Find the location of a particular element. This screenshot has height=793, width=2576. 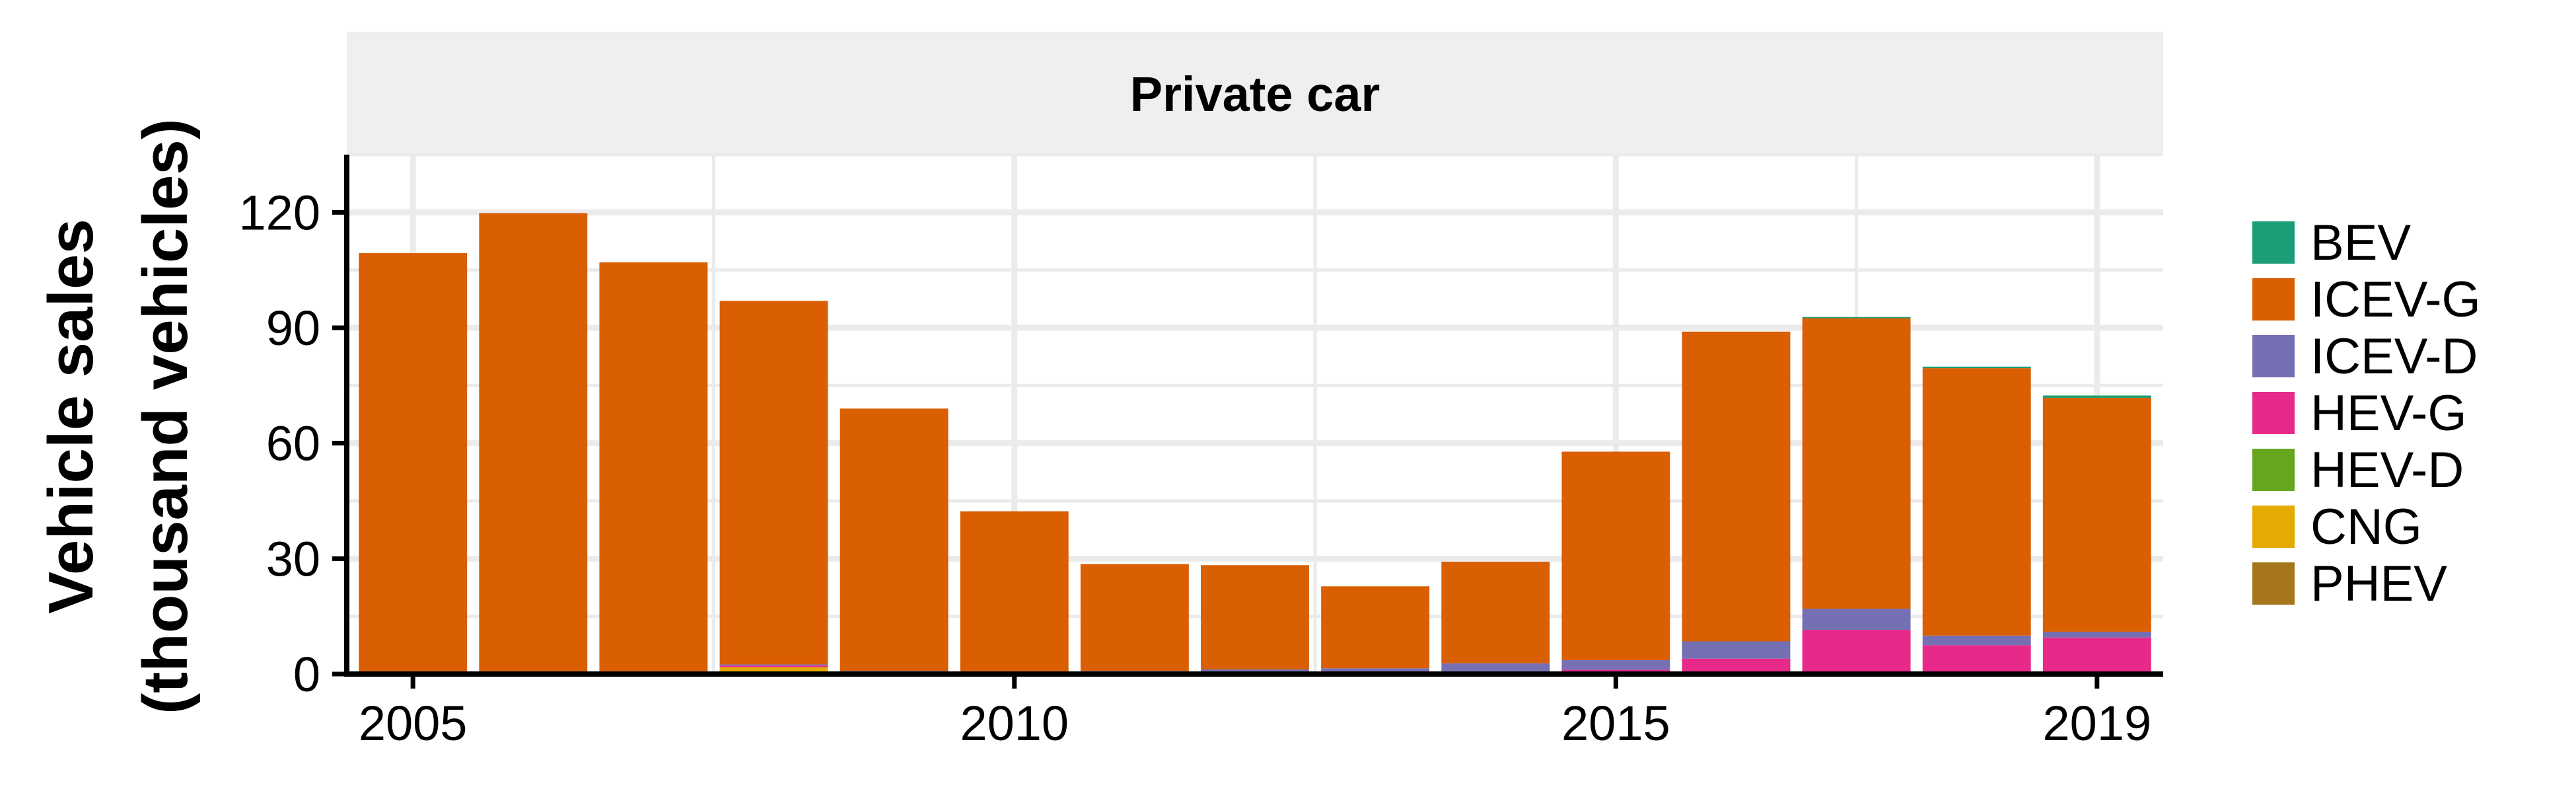

legend-key-phev is located at coordinates (2274, 583).